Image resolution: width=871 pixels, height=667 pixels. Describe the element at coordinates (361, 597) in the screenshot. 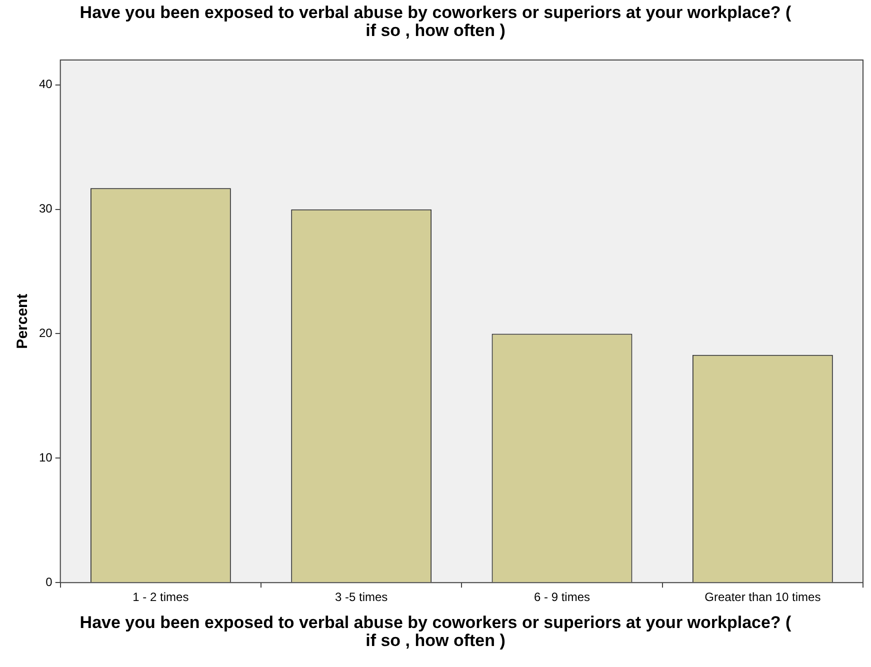

I see `x-tick-label: 3 -5 times` at that location.